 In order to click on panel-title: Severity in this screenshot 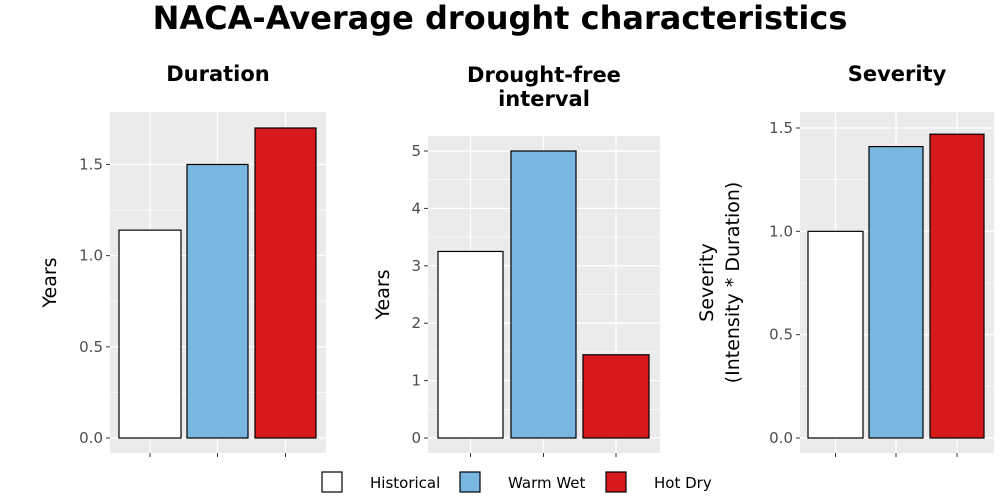, I will do `click(897, 74)`.